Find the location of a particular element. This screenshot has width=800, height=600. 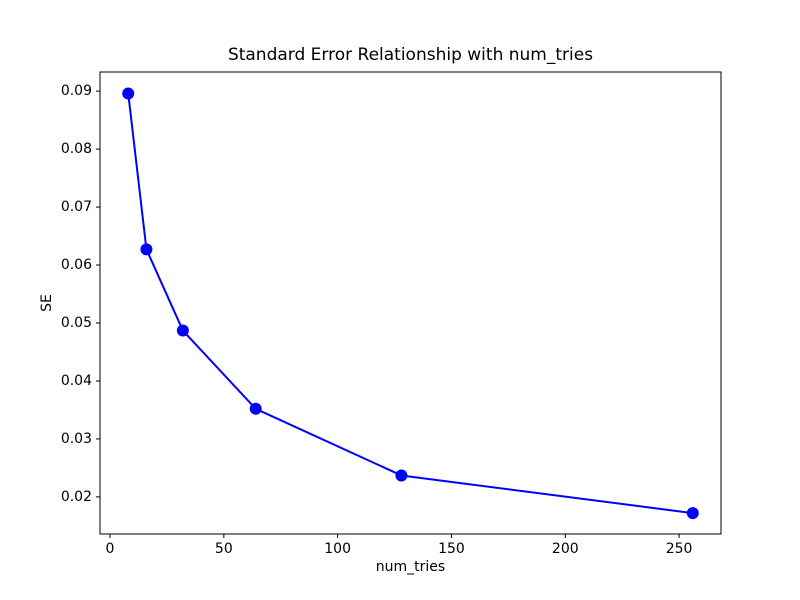

y-axis-label: SE is located at coordinates (47, 303).